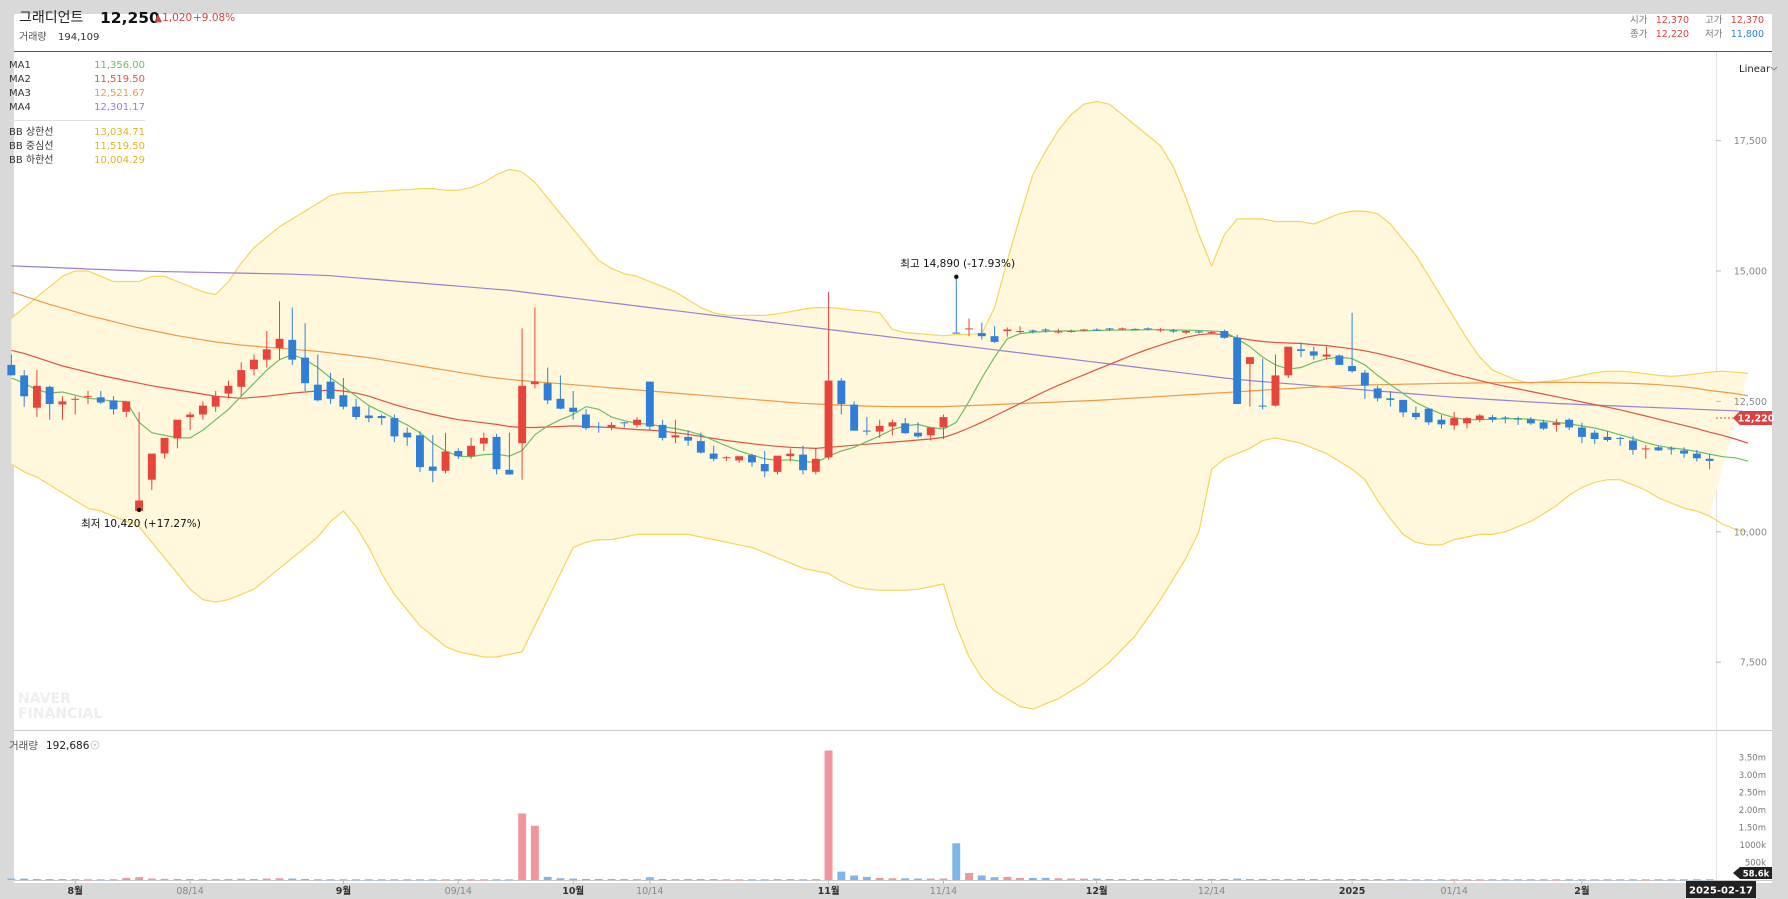 The width and height of the screenshot is (1788, 899). I want to click on scale-mode-label: Linear, so click(1755, 69).